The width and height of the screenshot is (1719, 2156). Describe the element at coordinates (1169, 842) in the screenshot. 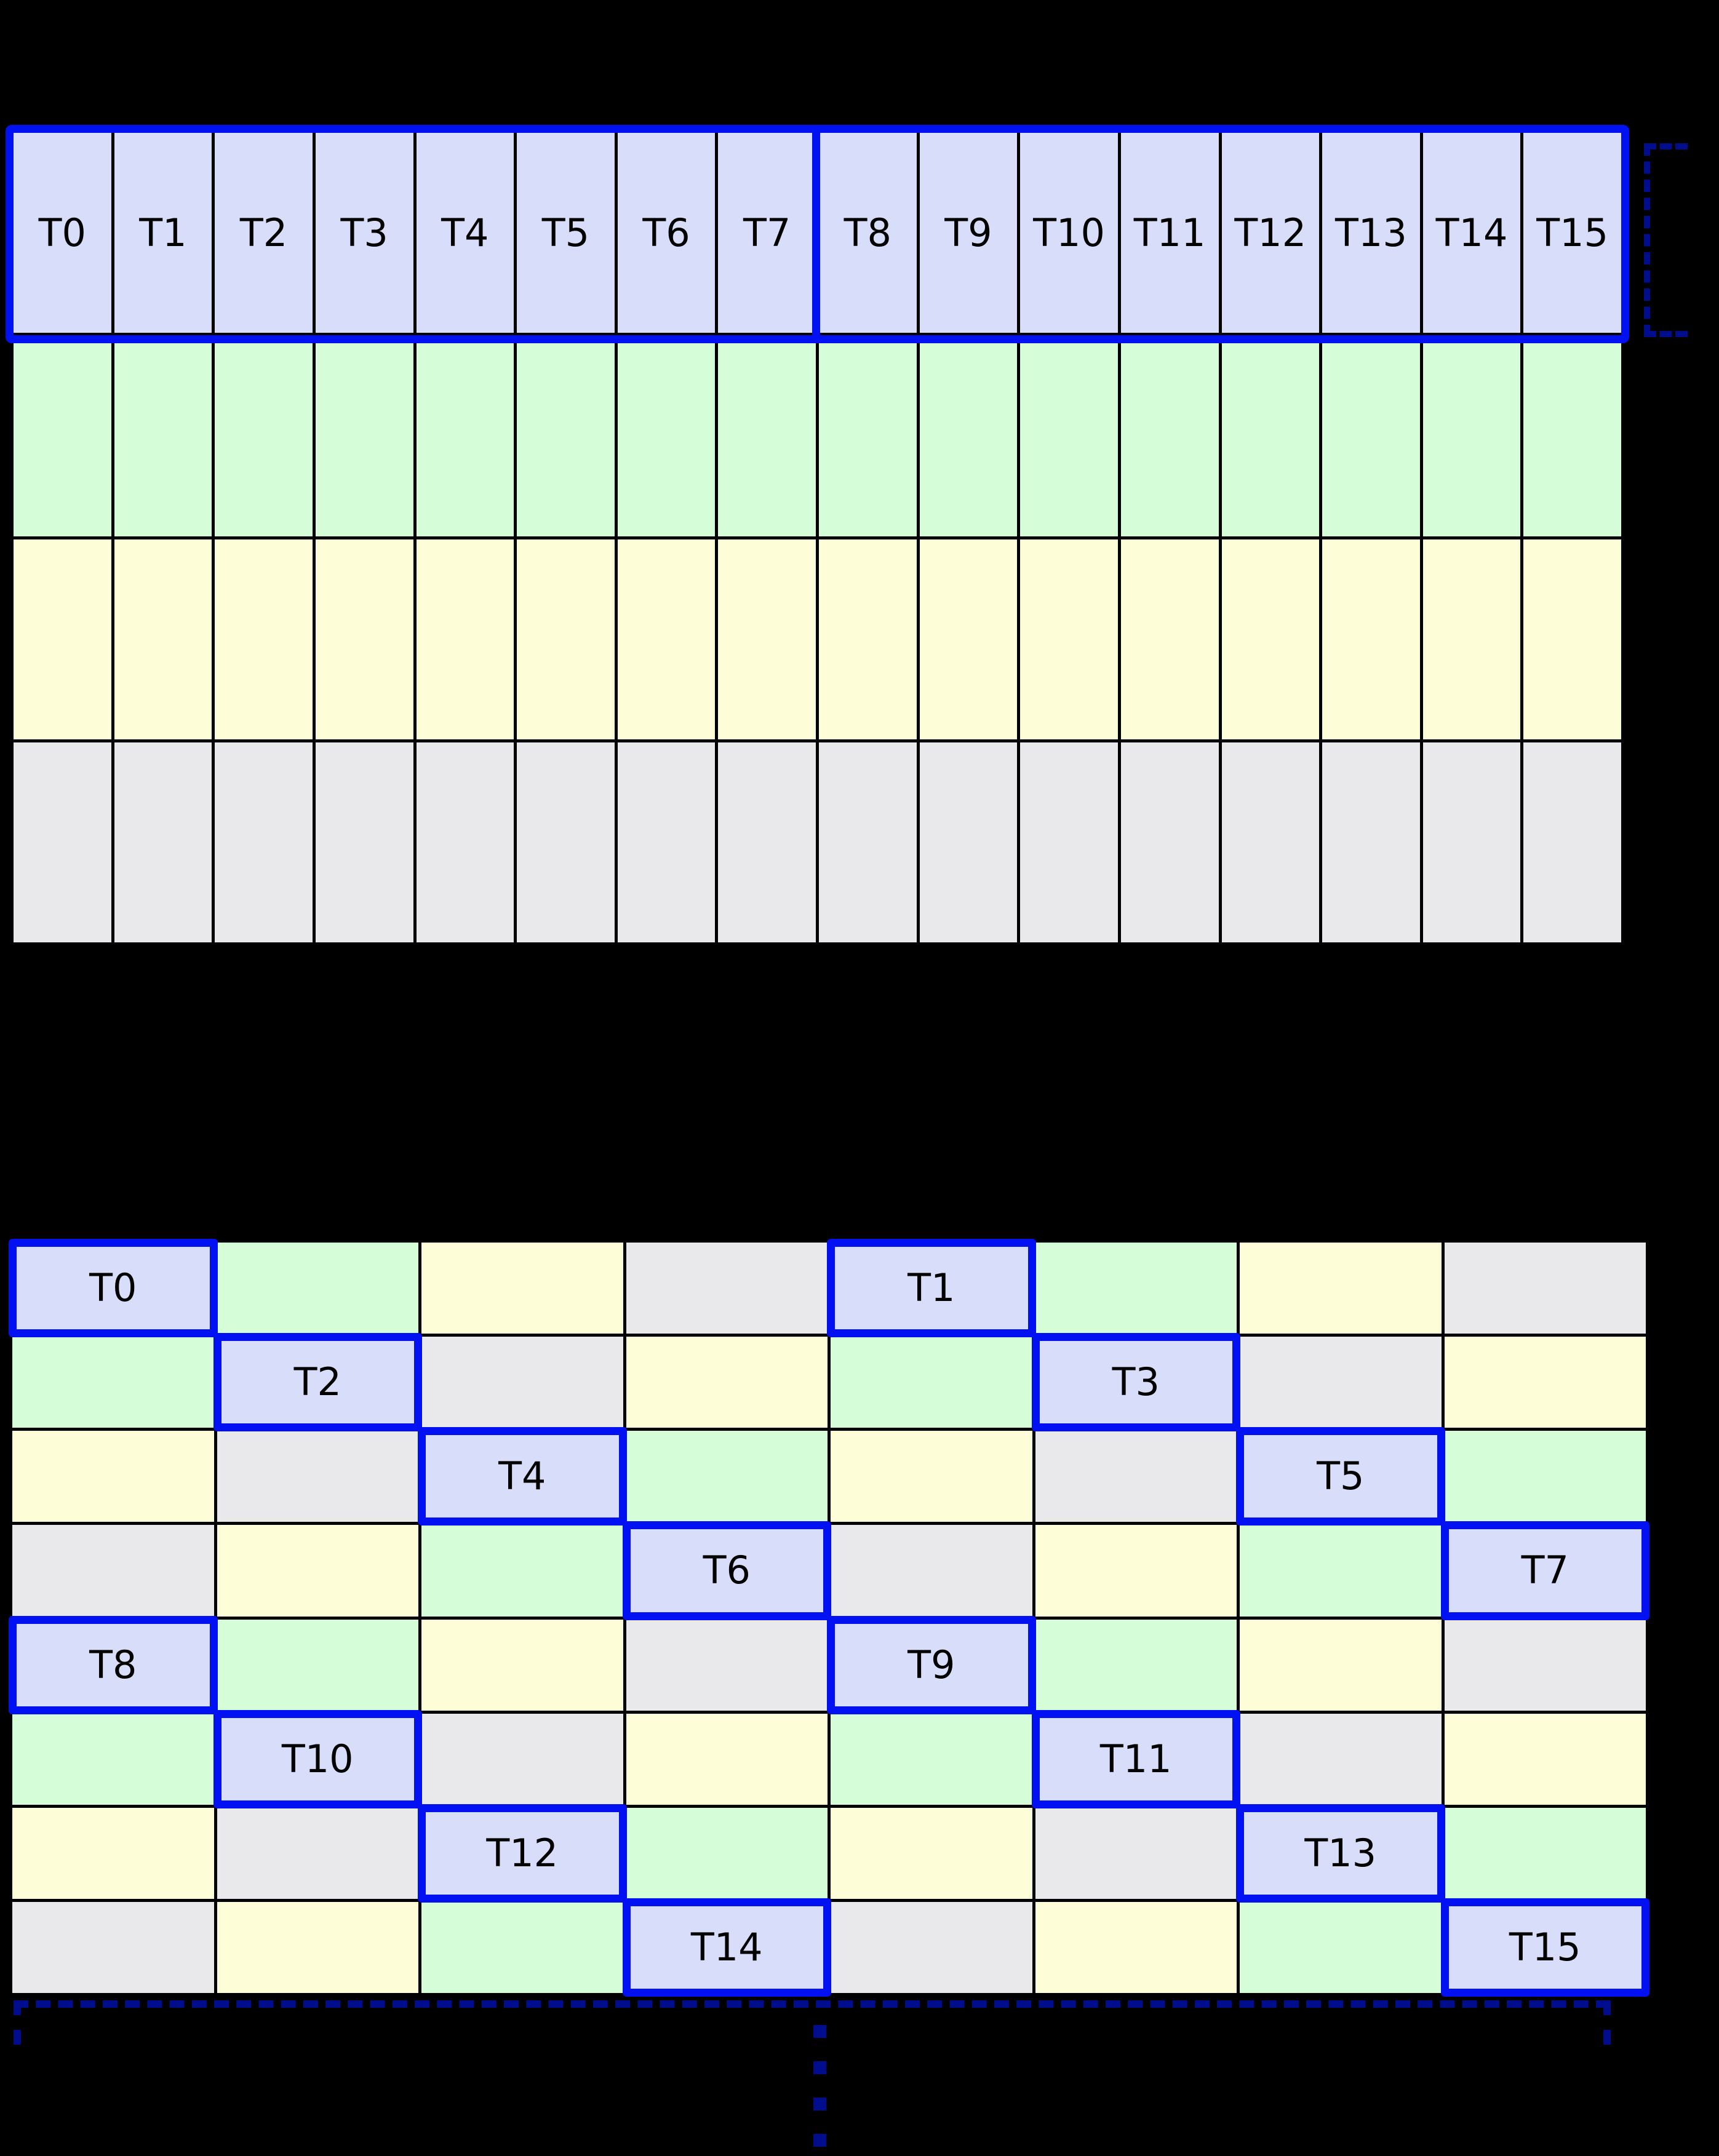

I see `linear-grid-cell-r3-c11` at that location.